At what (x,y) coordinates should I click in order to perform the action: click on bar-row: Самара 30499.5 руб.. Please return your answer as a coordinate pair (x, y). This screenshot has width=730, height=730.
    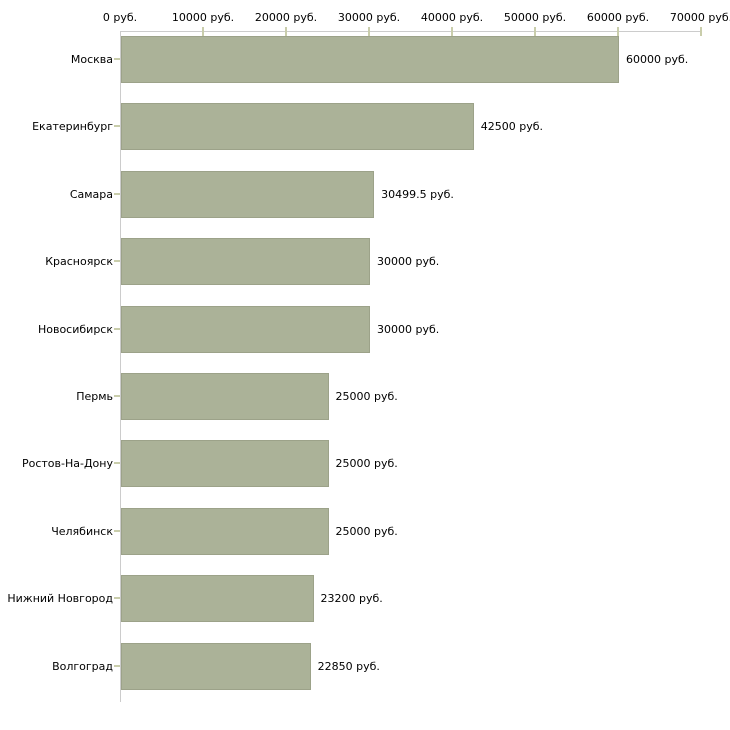
    Looking at the image, I should click on (365, 194).